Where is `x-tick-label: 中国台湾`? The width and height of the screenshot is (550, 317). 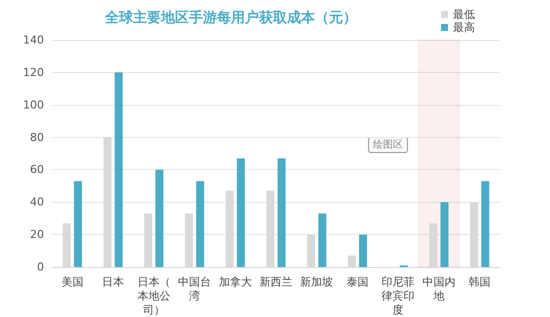
x-tick-label: 中国台湾 is located at coordinates (195, 289).